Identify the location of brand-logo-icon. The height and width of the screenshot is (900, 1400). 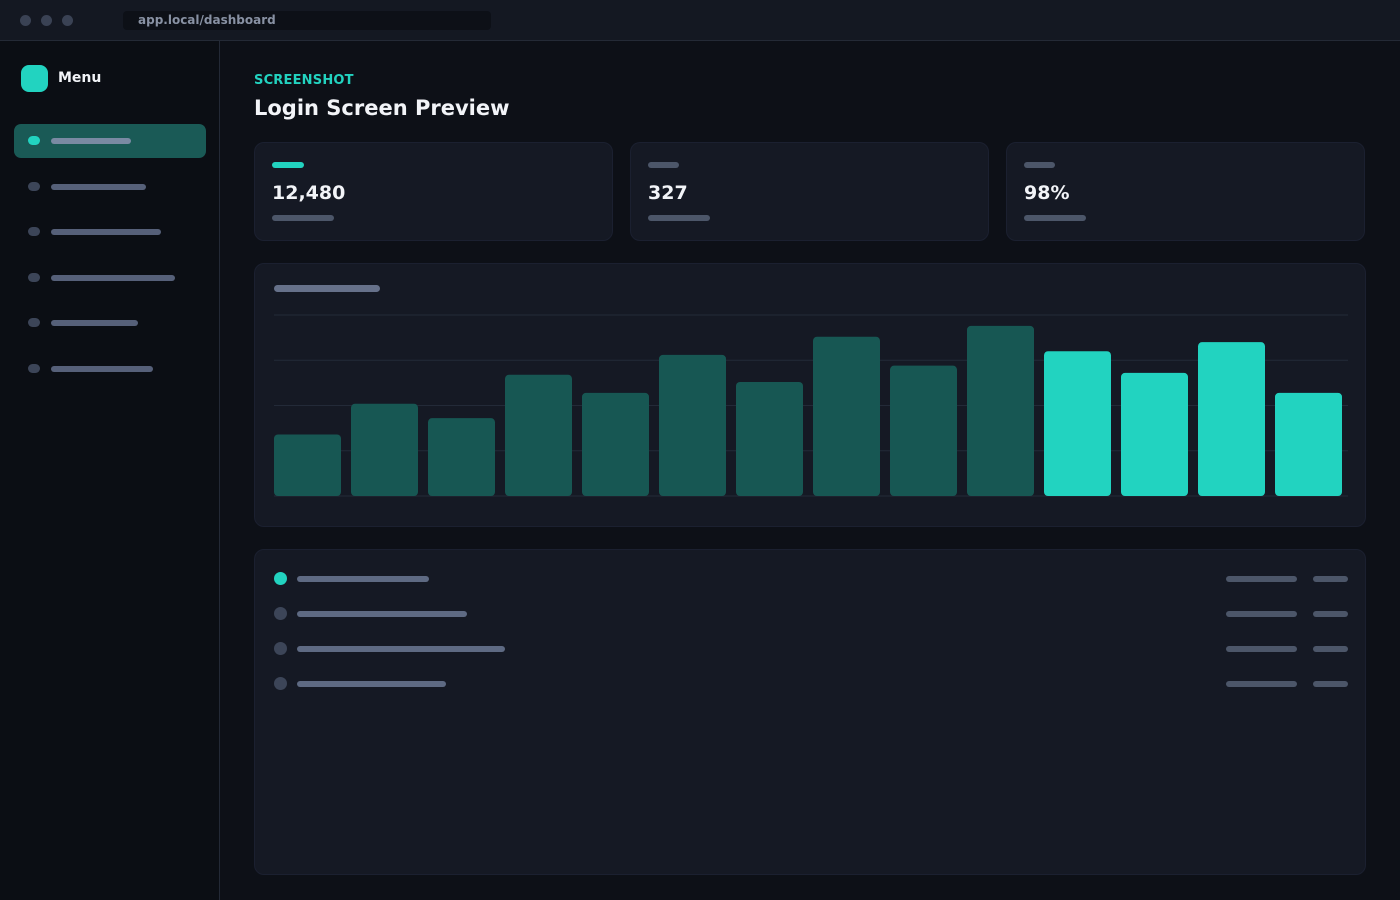
(34, 78).